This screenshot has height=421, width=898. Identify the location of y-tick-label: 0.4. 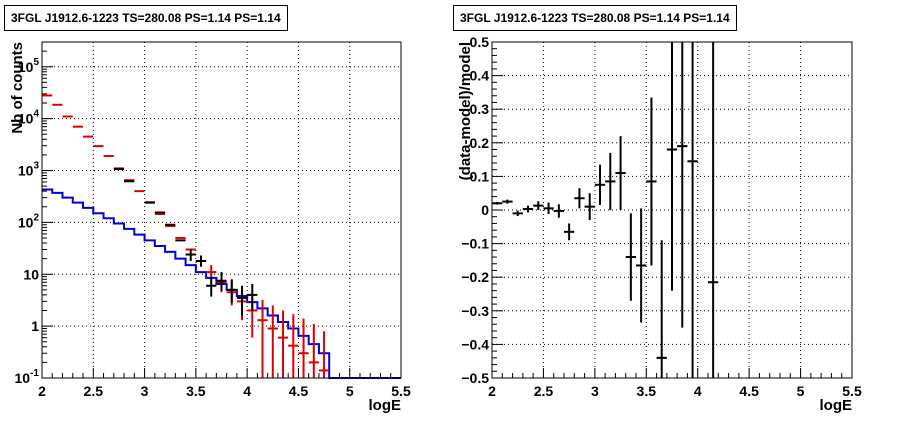
(480, 76).